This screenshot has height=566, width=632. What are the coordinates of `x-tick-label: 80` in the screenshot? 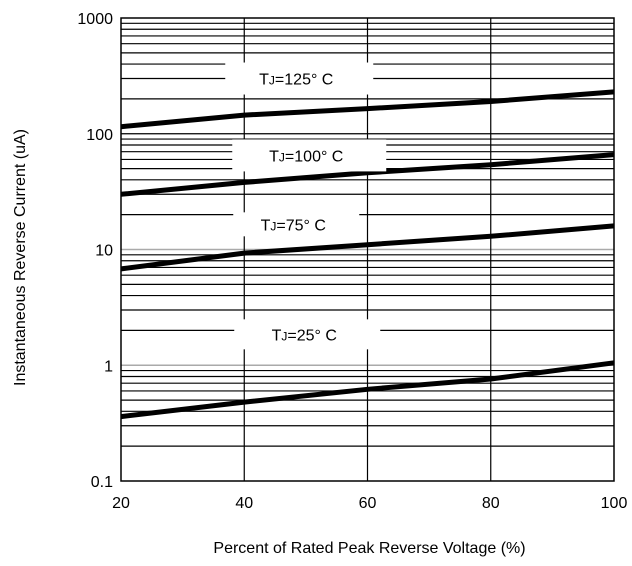 It's located at (491, 503).